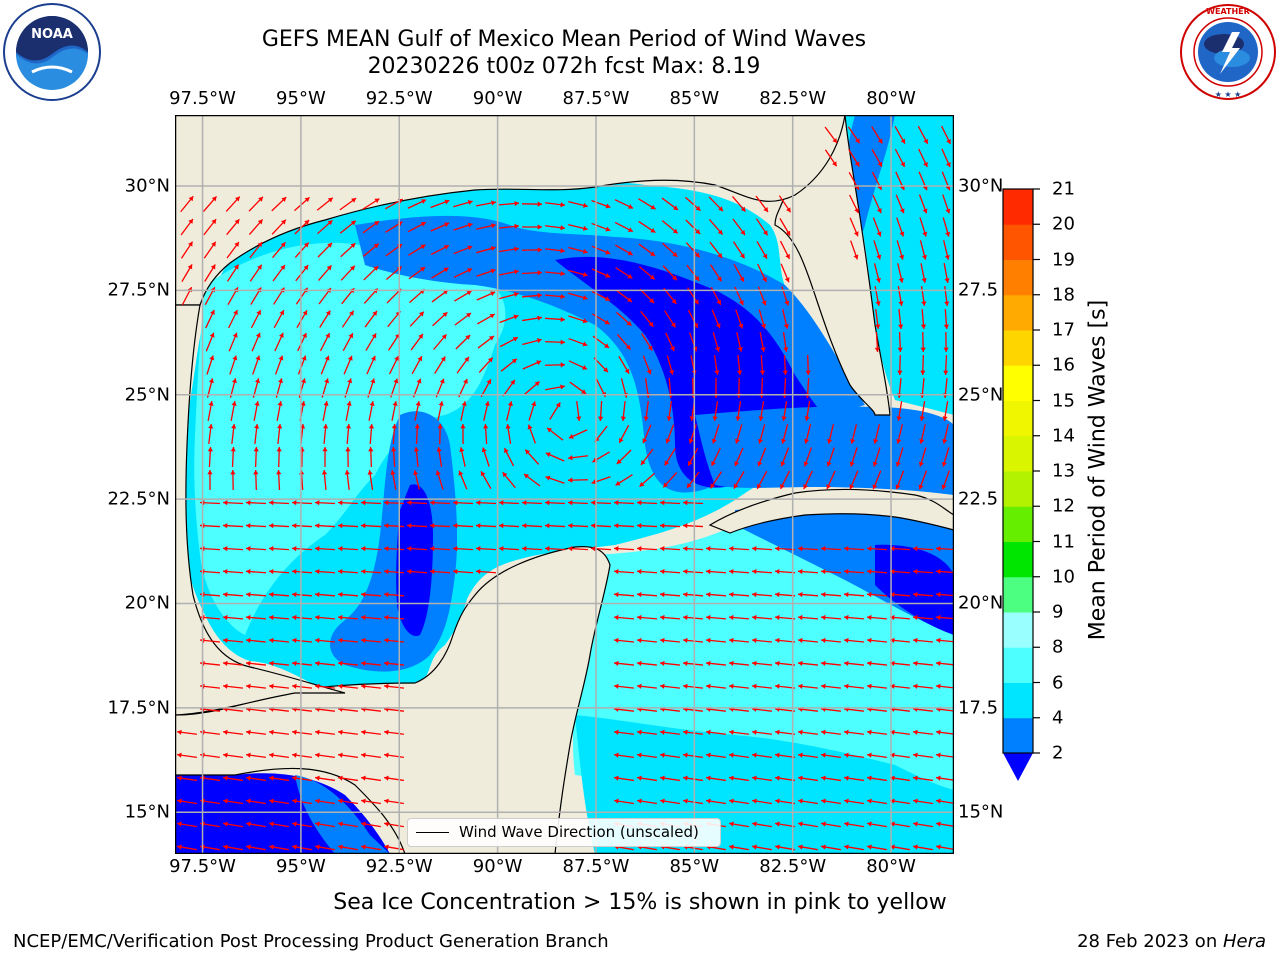  I want to click on us-gulf-coast, so click(510, 210).